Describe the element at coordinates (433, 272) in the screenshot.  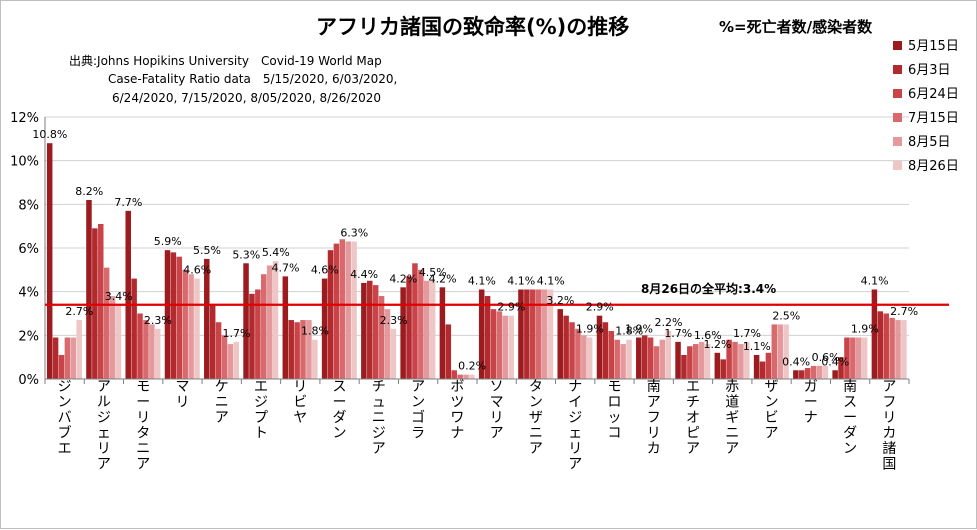
I see `data-label: 4.5%` at that location.